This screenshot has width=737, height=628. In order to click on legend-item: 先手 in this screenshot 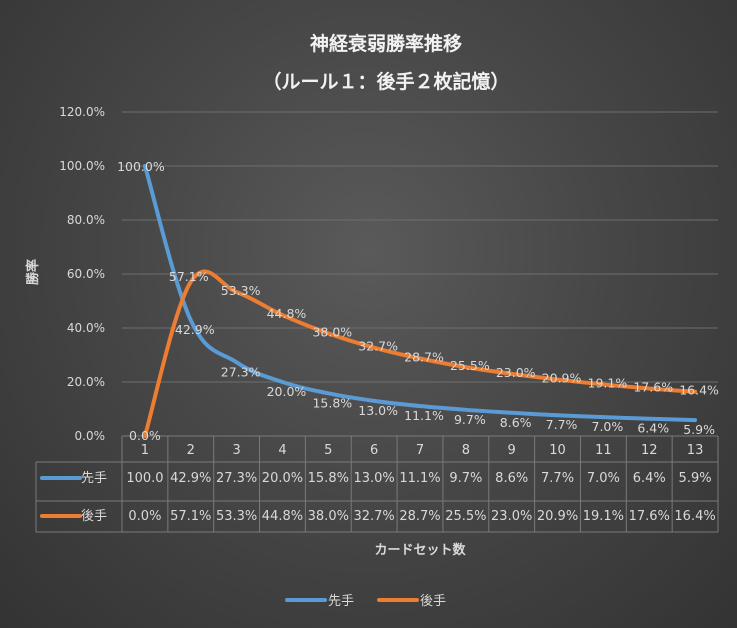, I will do `click(341, 601)`.